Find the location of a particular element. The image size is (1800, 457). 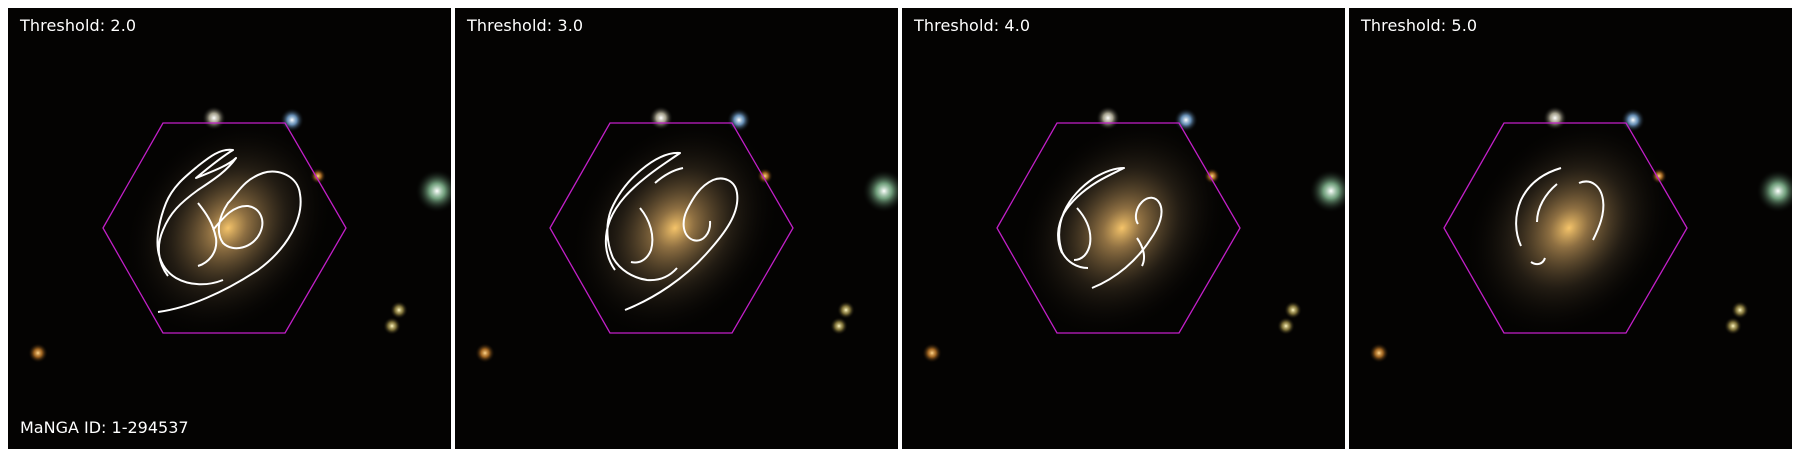

panel-title: Threshold: 2.0 is located at coordinates (78, 25).